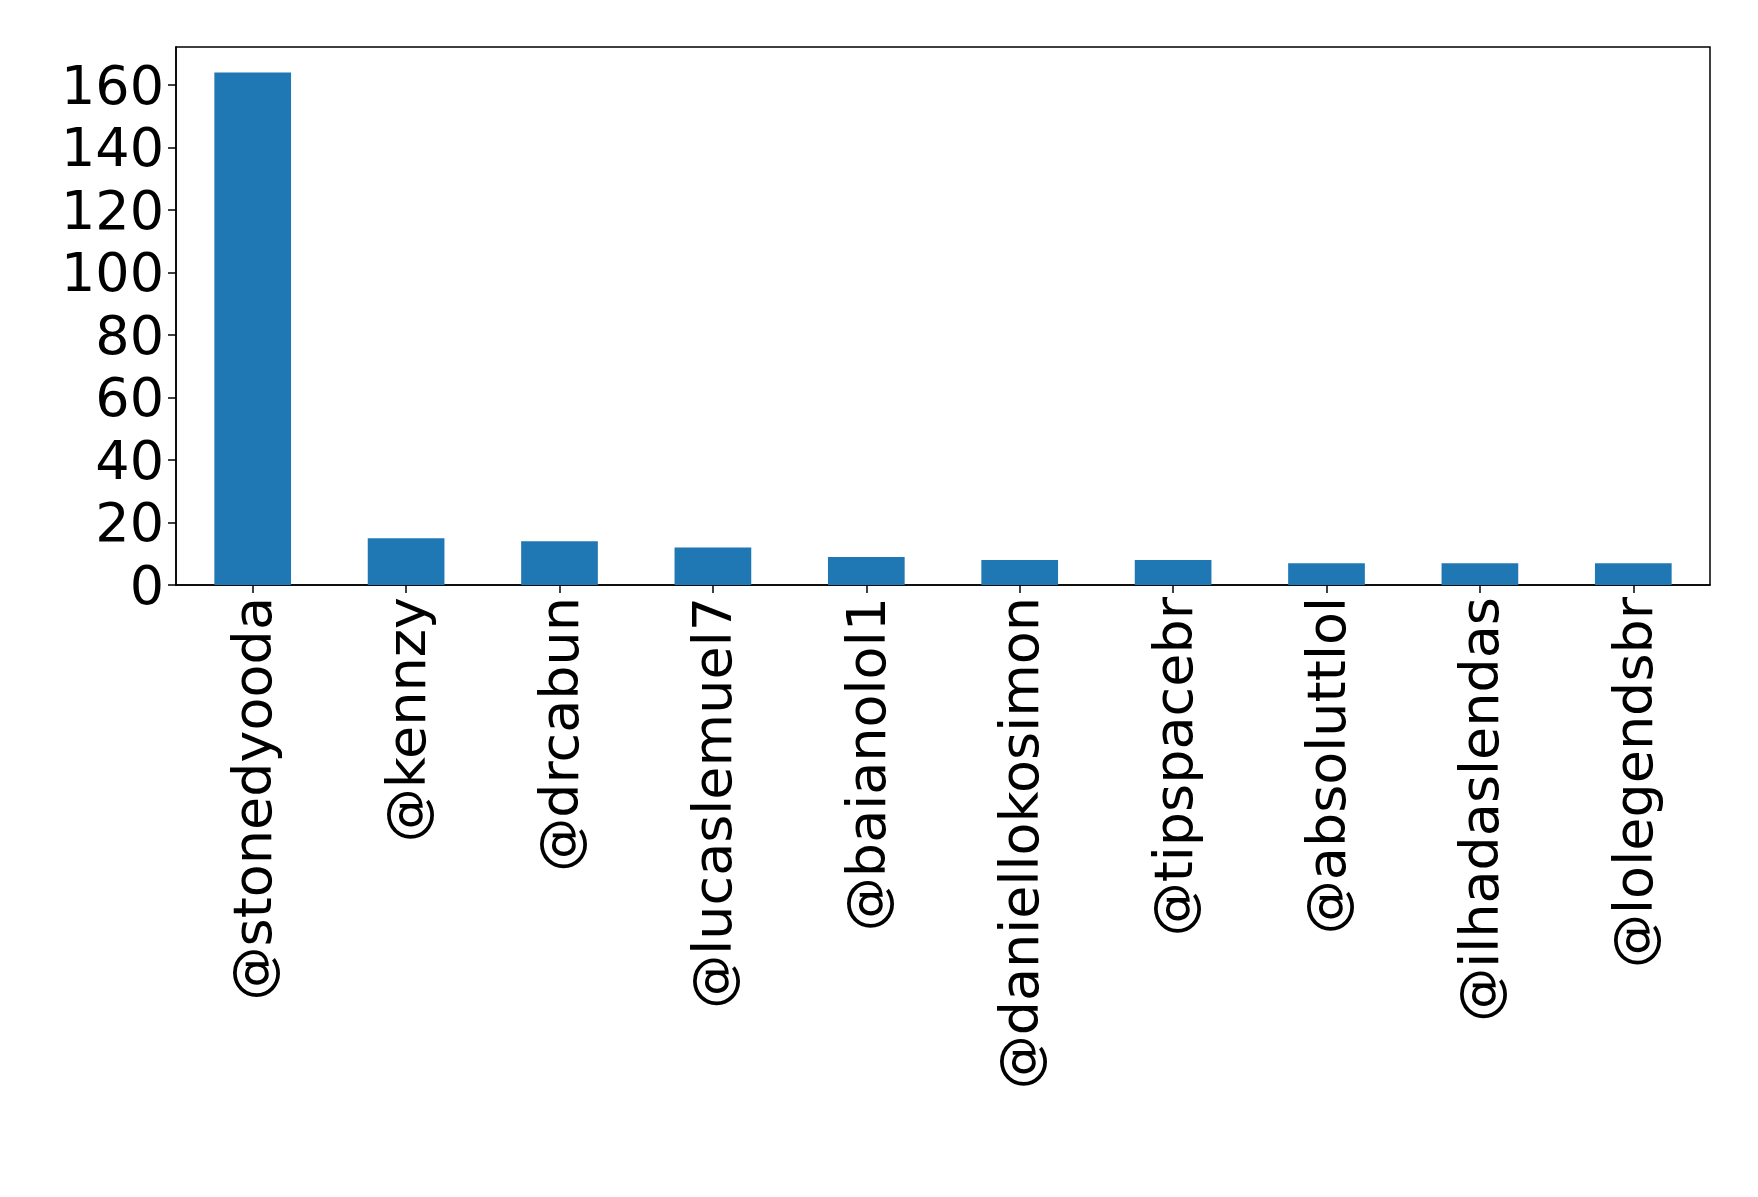 Image resolution: width=1758 pixels, height=1197 pixels. I want to click on y-tick-label: 160, so click(112, 85).